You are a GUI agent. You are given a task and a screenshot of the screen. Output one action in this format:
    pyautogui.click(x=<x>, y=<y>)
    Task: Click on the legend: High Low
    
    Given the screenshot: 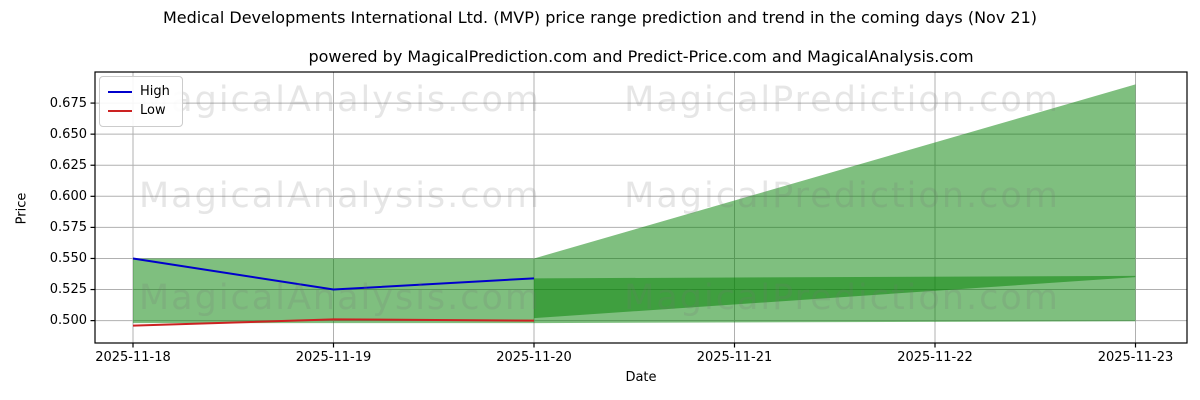 What is the action you would take?
    pyautogui.click(x=141, y=101)
    